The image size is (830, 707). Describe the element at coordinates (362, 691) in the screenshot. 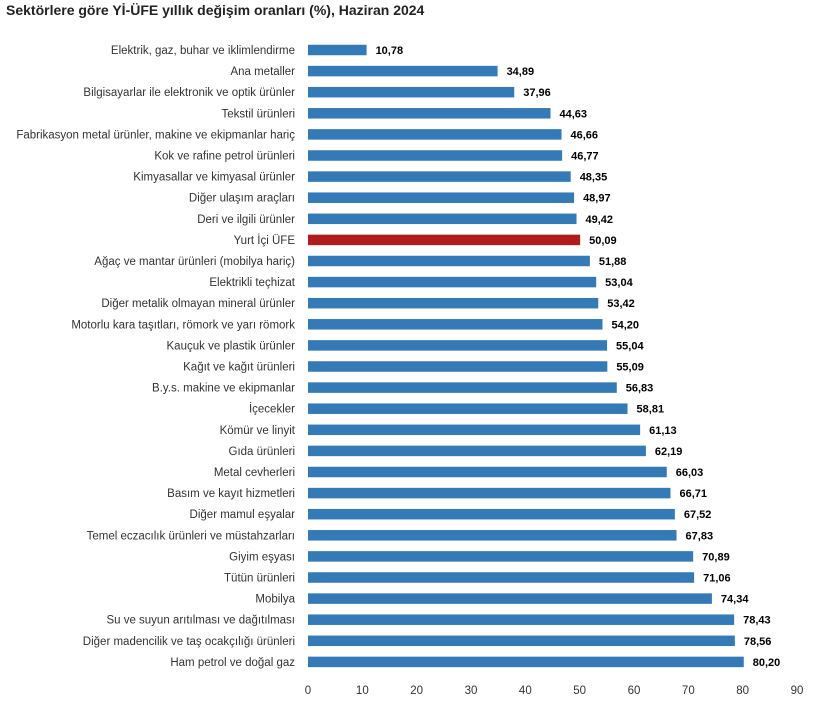

I see `x-tick-label: 10` at that location.